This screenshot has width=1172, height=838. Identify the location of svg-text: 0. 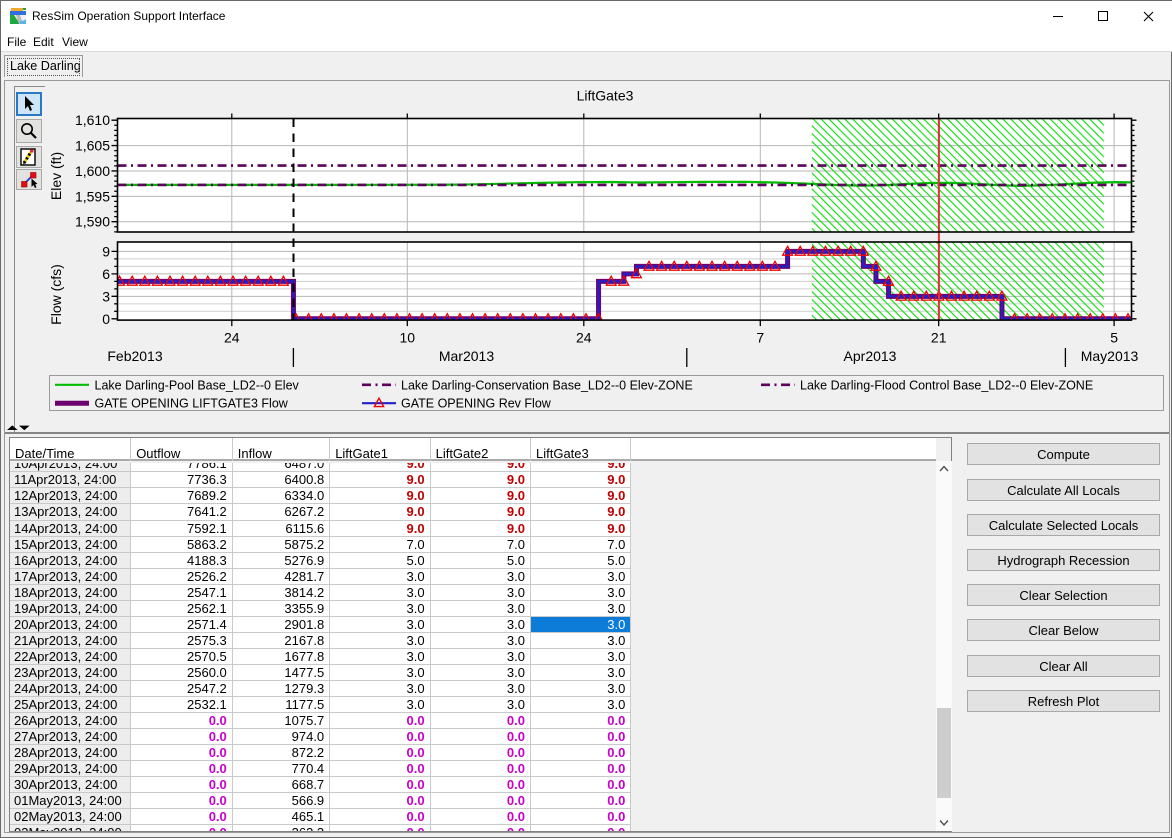
(106, 319).